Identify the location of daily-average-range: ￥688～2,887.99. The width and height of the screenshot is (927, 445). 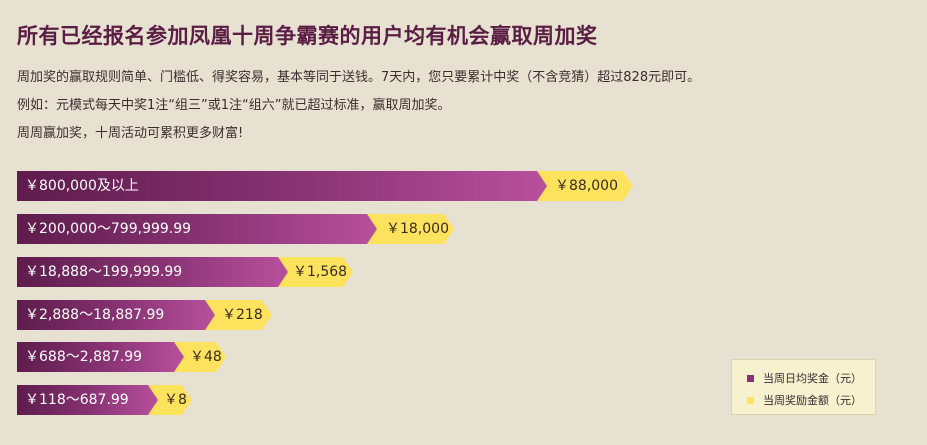
(100, 357).